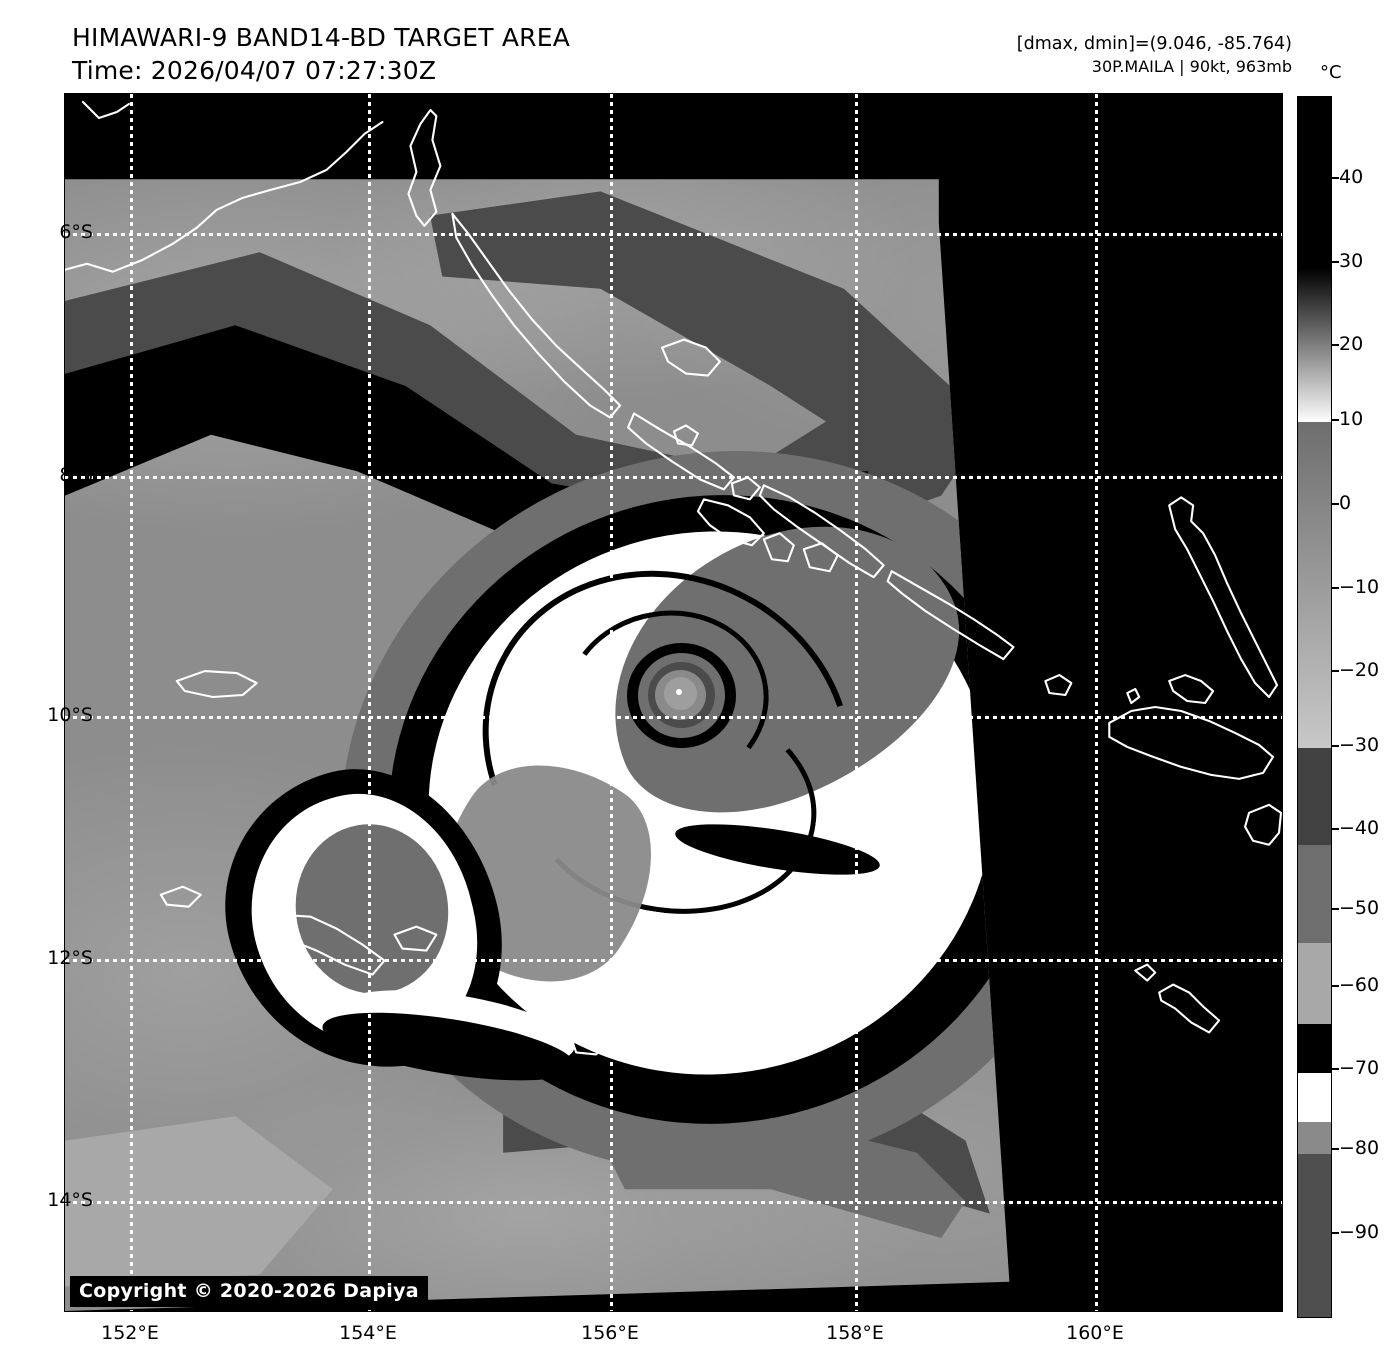  I want to click on storm-info-label: 30P.MAILA | 90kt, 963mb, so click(1191, 67).